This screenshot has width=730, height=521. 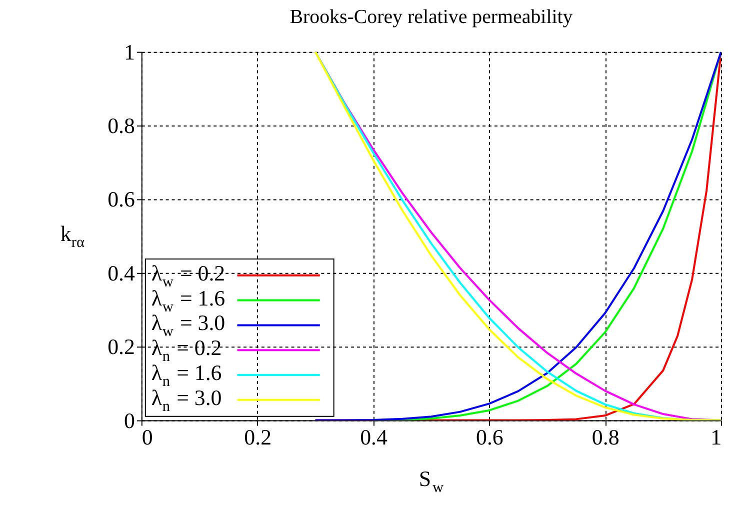 I want to click on y-tick-label: 0, so click(x=129, y=420).